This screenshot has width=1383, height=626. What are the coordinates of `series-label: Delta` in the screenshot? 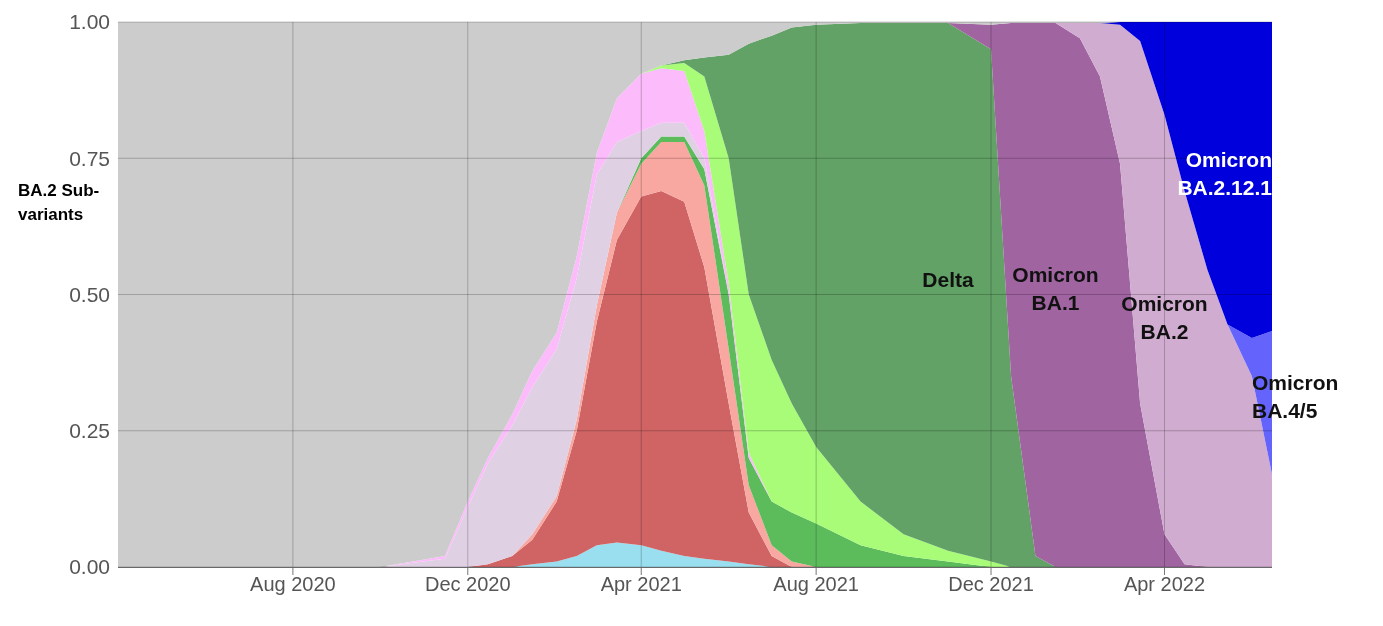 It's located at (948, 279).